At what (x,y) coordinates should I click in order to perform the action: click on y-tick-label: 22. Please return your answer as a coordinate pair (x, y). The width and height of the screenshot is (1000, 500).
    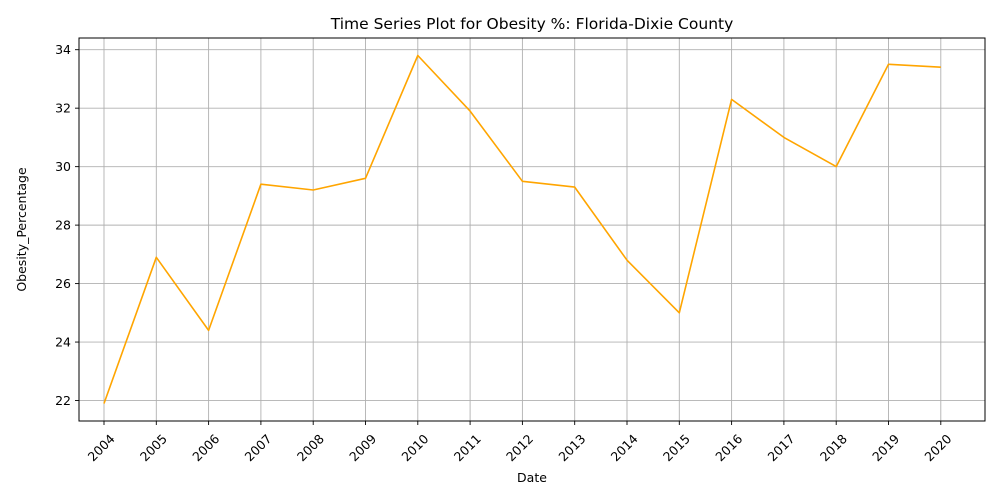
    Looking at the image, I should click on (63, 400).